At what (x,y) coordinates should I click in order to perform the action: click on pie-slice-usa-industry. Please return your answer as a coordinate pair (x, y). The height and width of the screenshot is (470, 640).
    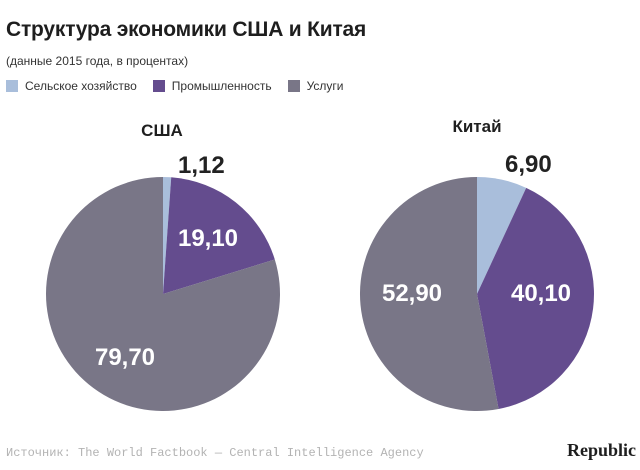
    Looking at the image, I should click on (219, 235).